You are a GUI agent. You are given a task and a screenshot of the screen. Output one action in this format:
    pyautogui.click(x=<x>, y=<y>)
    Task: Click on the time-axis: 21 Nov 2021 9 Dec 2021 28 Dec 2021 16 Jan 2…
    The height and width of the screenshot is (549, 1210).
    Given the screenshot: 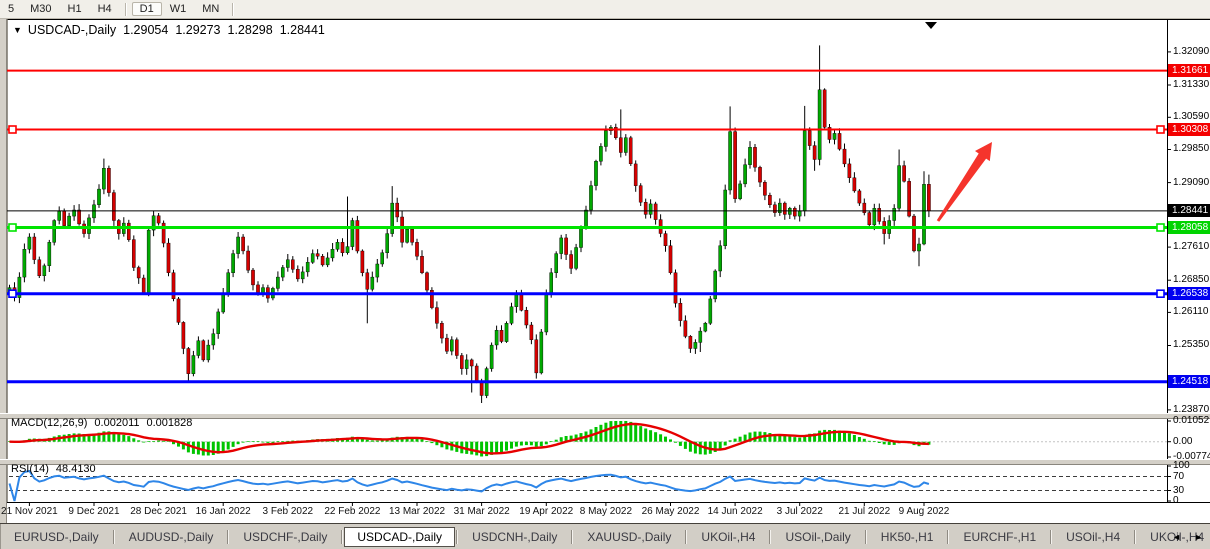 What is the action you would take?
    pyautogui.click(x=605, y=513)
    